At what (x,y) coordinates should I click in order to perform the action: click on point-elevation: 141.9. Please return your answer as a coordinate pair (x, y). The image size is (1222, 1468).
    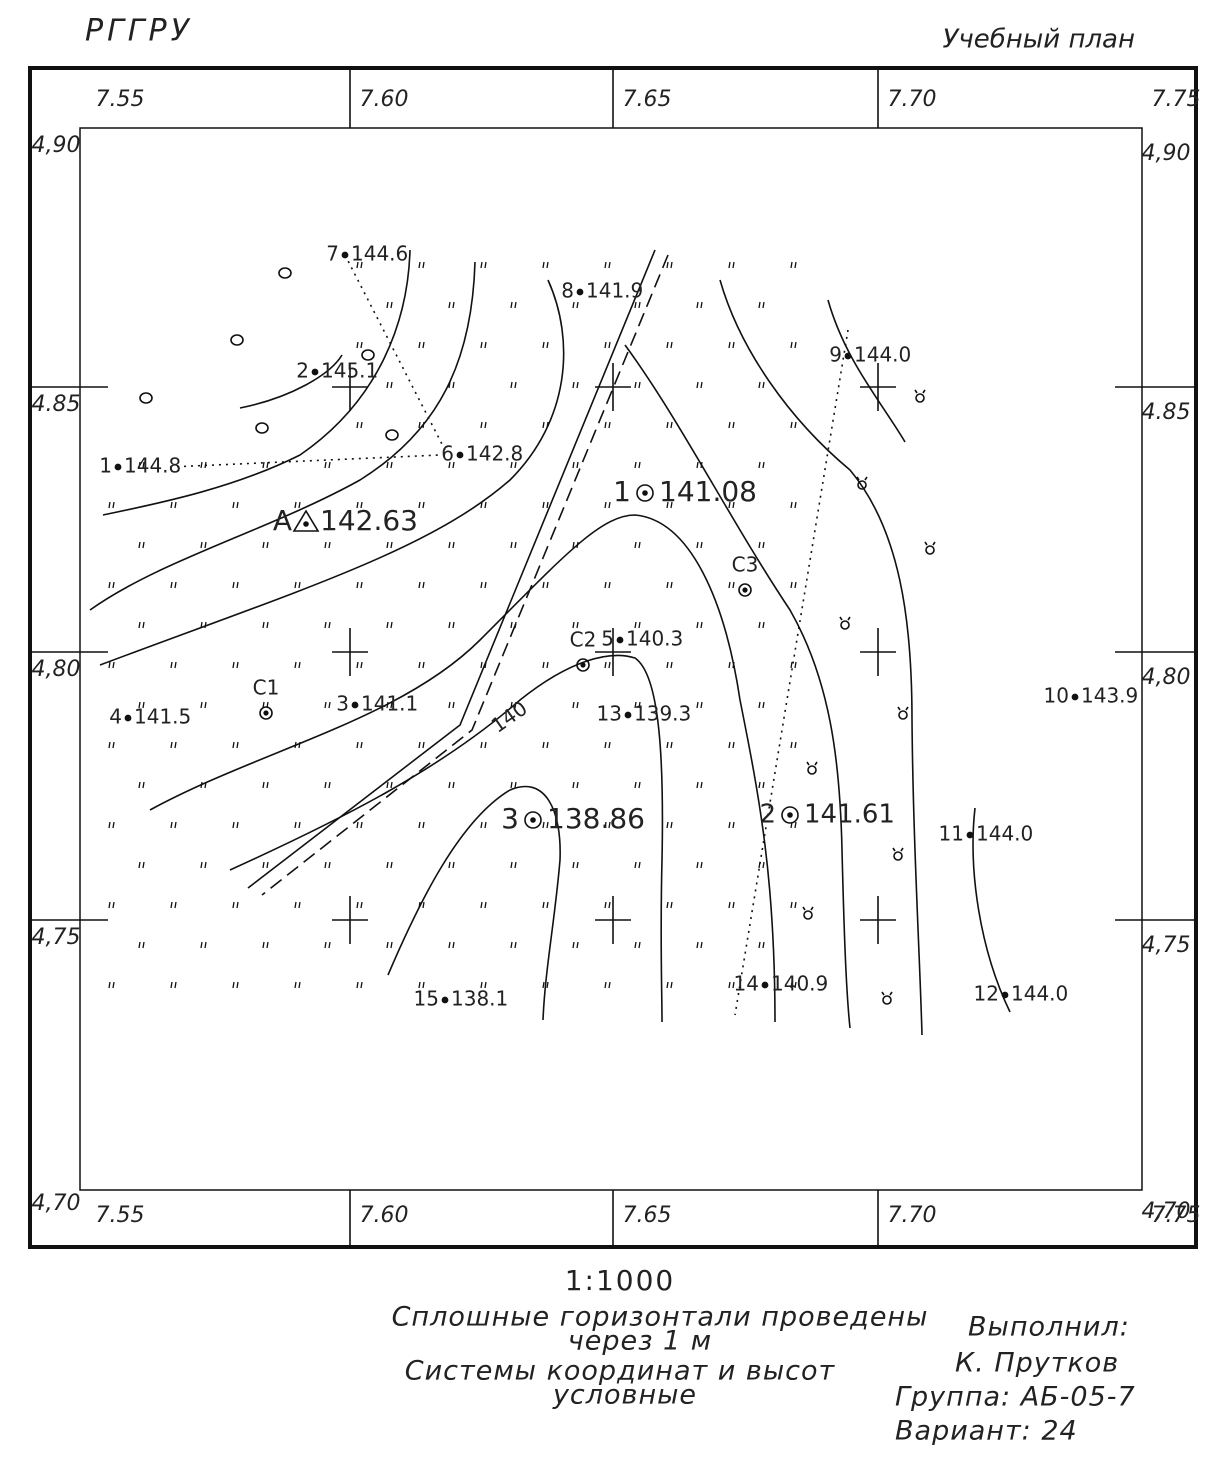
    Looking at the image, I should click on (614, 291).